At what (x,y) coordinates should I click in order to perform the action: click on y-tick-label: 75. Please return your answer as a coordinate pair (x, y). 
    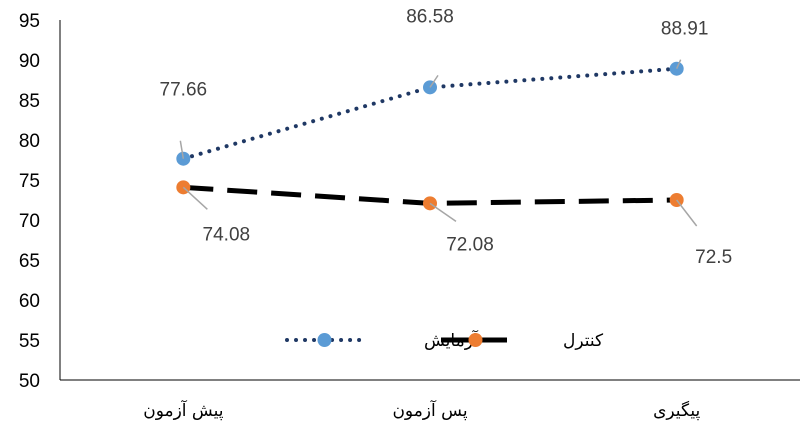
    Looking at the image, I should click on (29, 181).